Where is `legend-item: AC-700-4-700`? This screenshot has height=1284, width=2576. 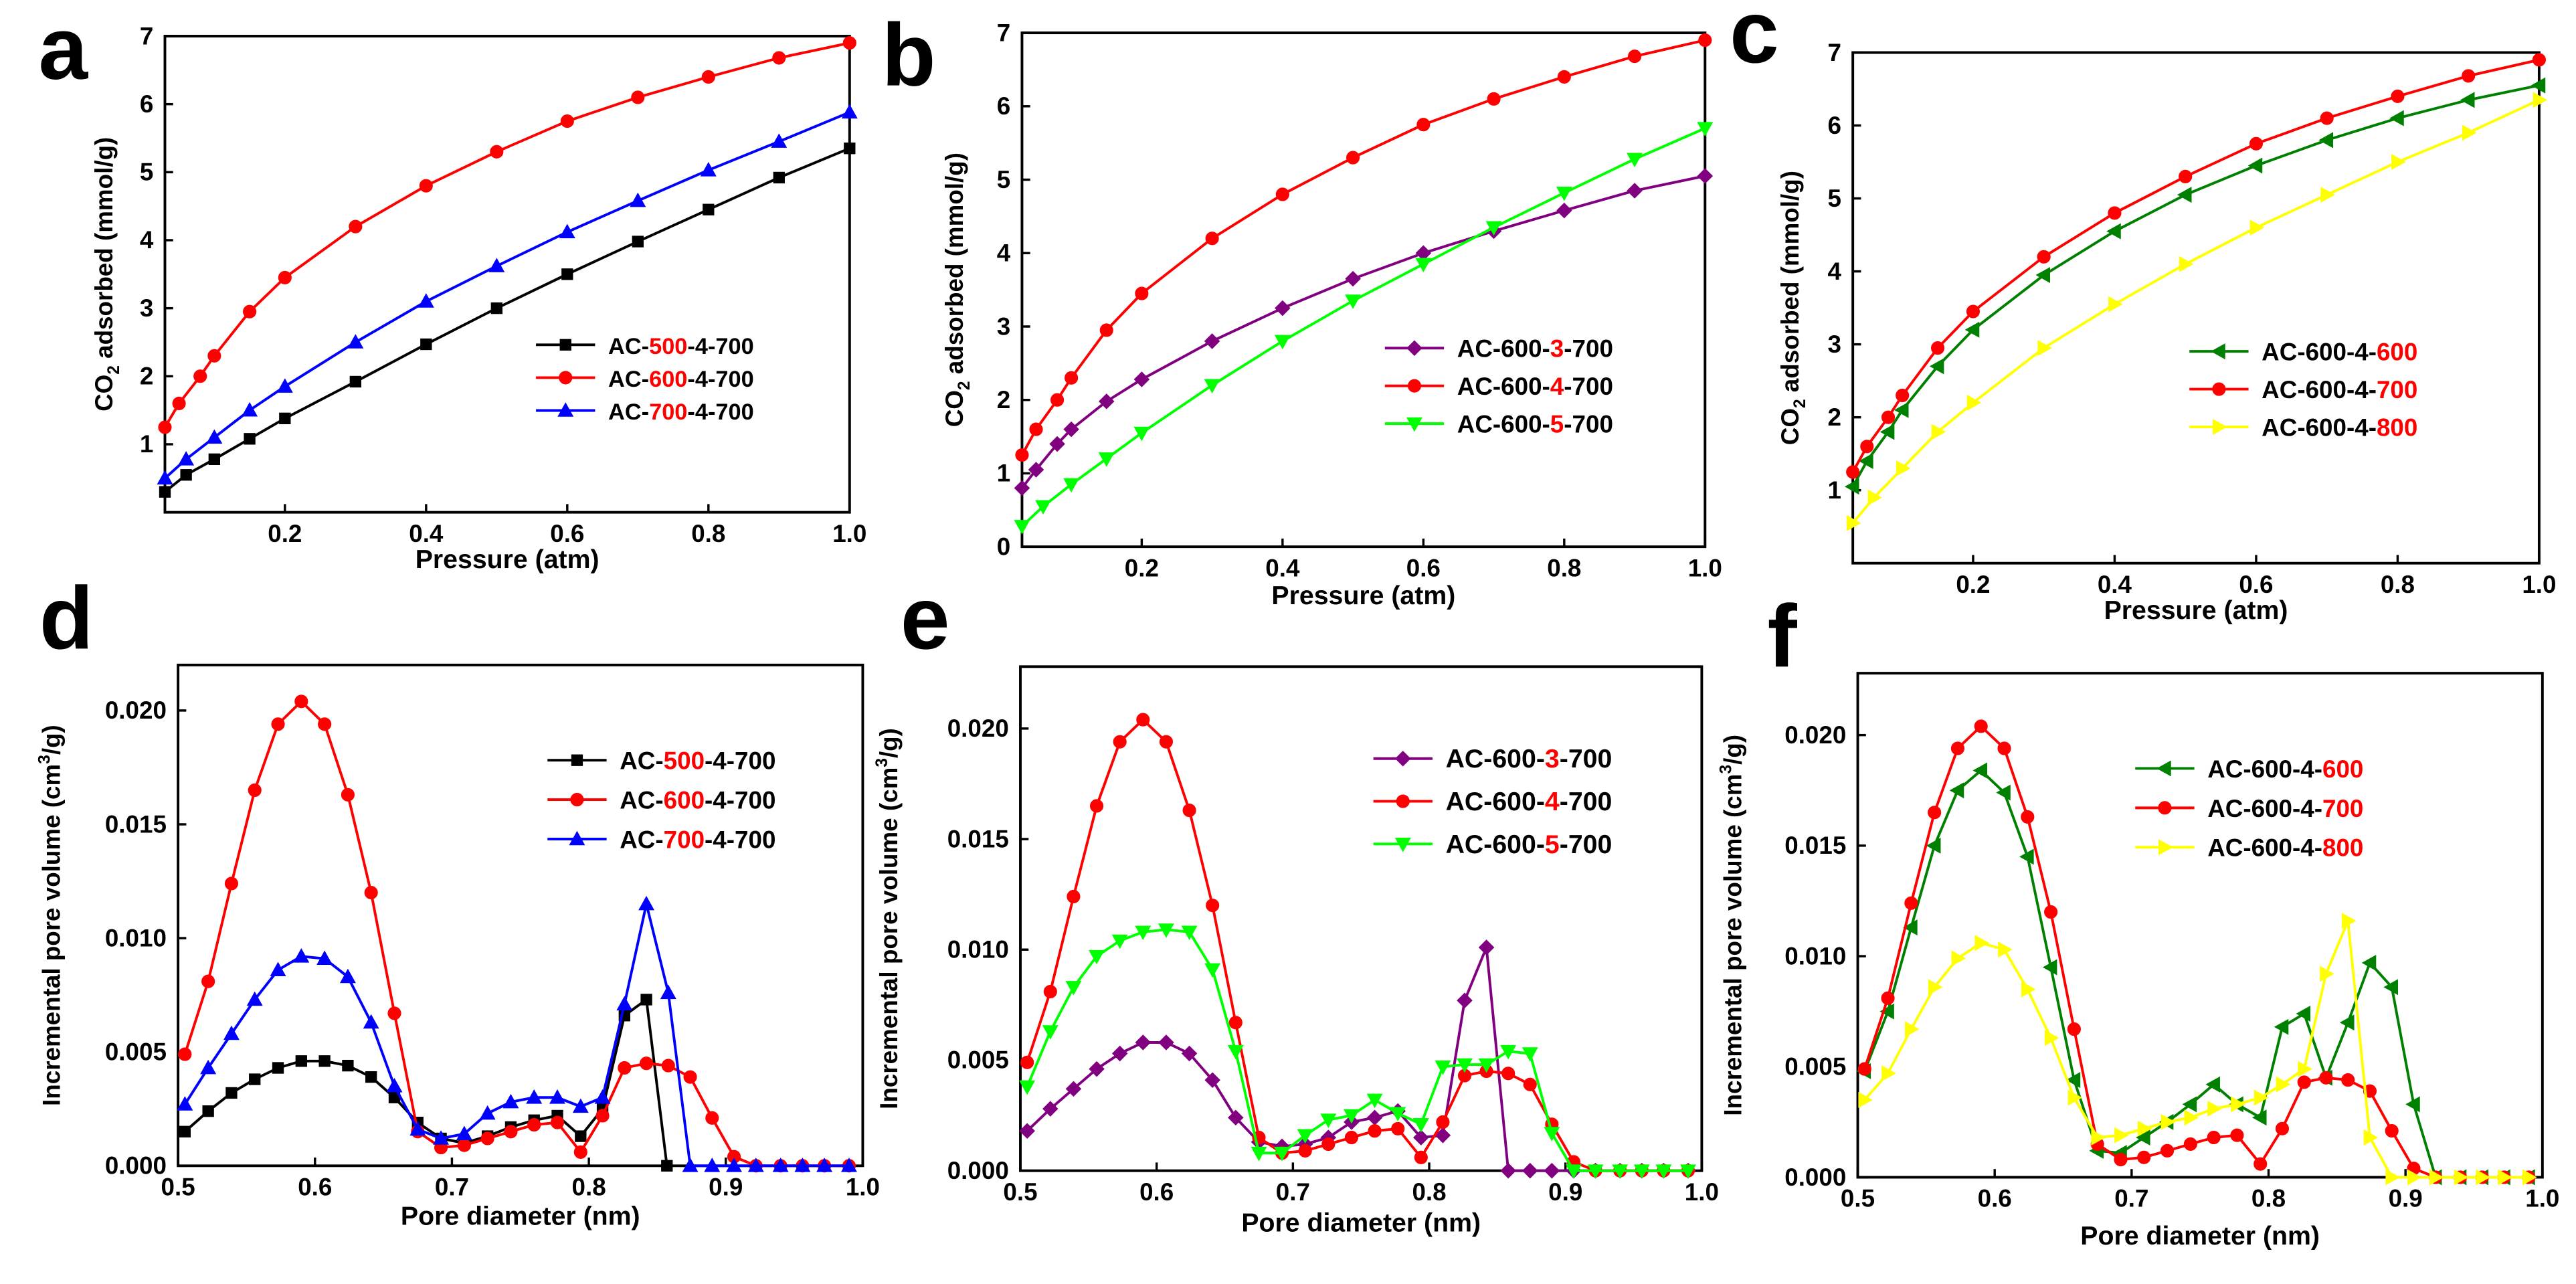
legend-item: AC-700-4-700 is located at coordinates (645, 412).